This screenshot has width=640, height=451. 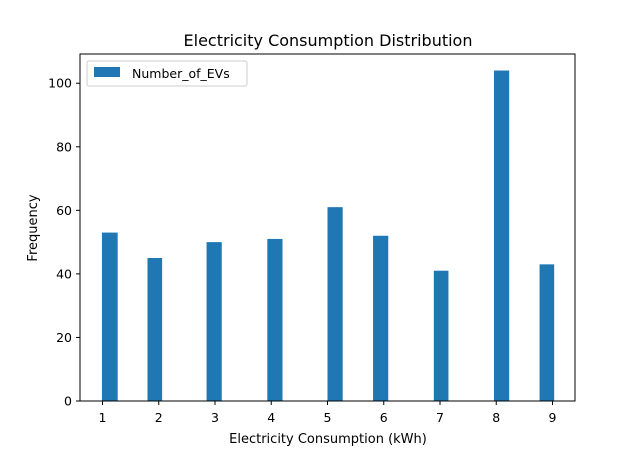 What do you see at coordinates (496, 417) in the screenshot?
I see `x-tick-label: 8` at bounding box center [496, 417].